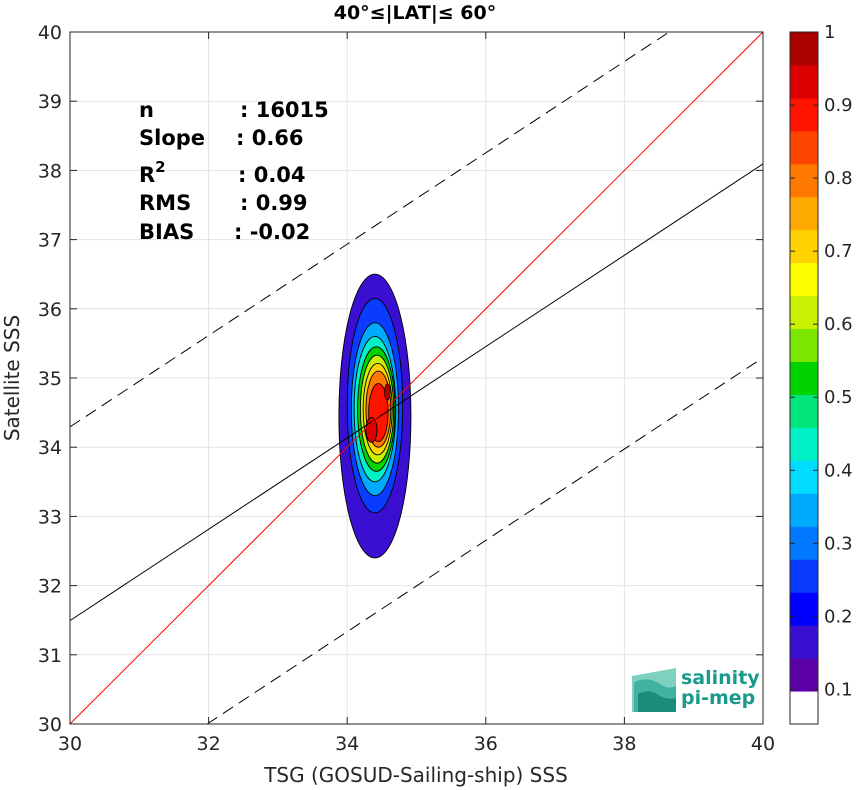 This screenshot has height=790, width=858. Describe the element at coordinates (371, 429) in the screenshot. I see `density-contour` at that location.